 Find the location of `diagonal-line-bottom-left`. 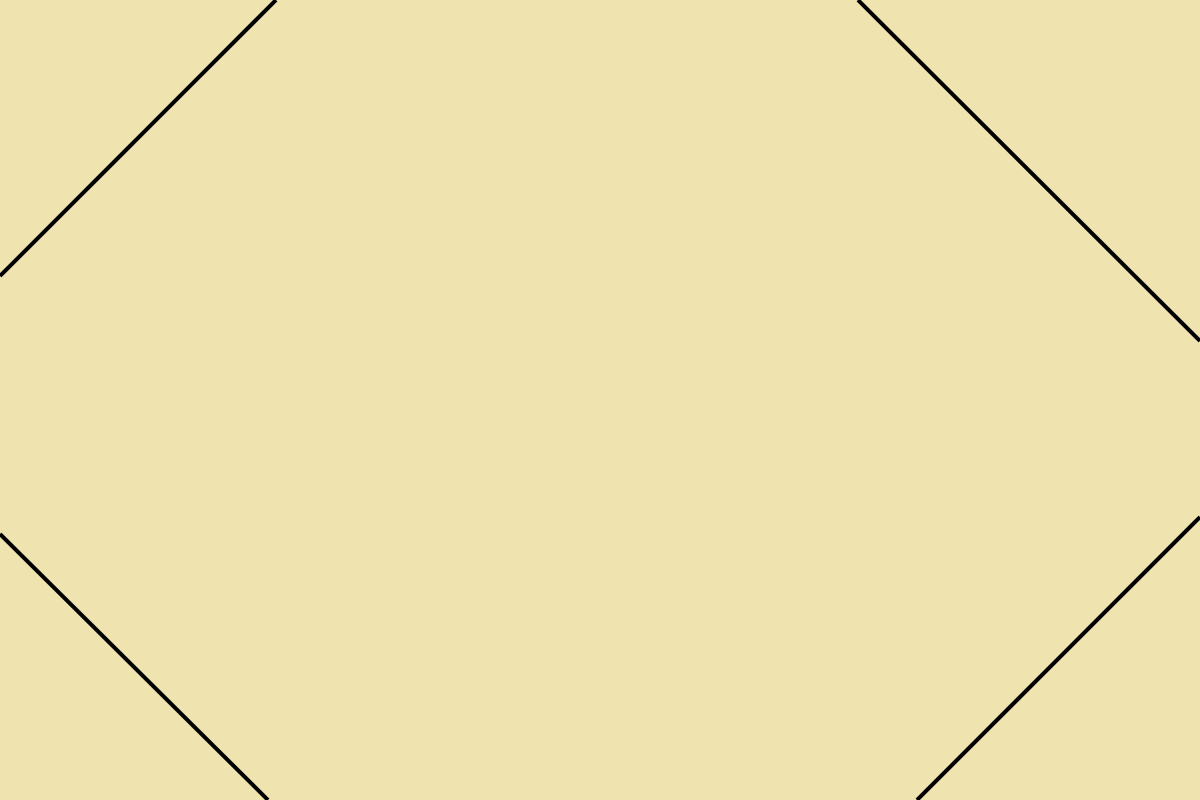

diagonal-line-bottom-left is located at coordinates (135, 666).